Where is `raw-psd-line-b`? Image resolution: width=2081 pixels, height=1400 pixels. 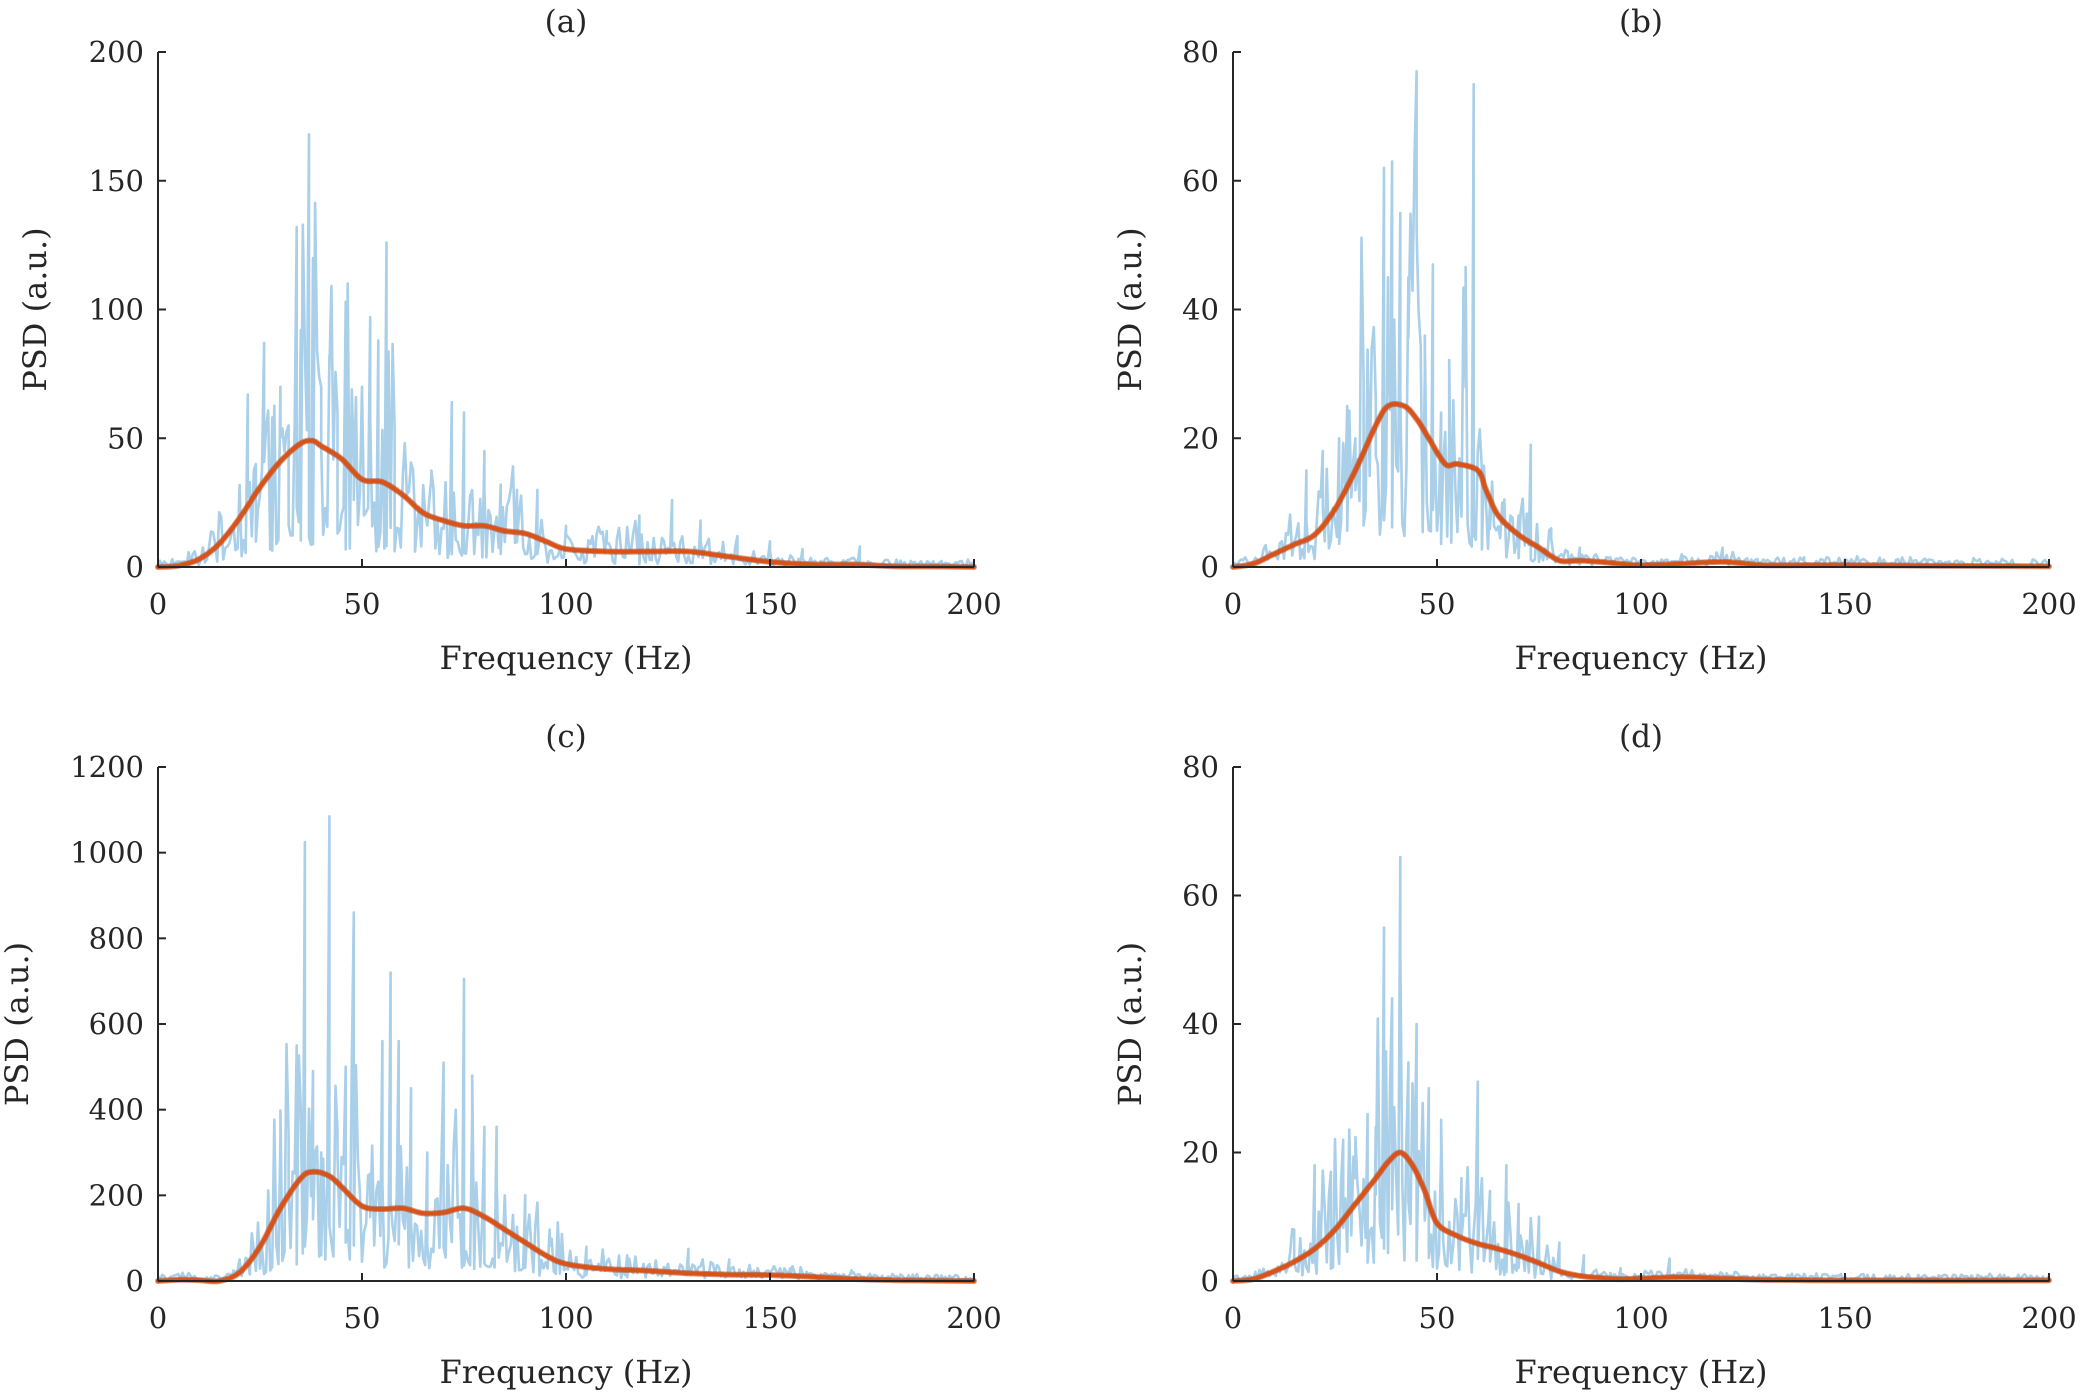 raw-psd-line-b is located at coordinates (1640, 319).